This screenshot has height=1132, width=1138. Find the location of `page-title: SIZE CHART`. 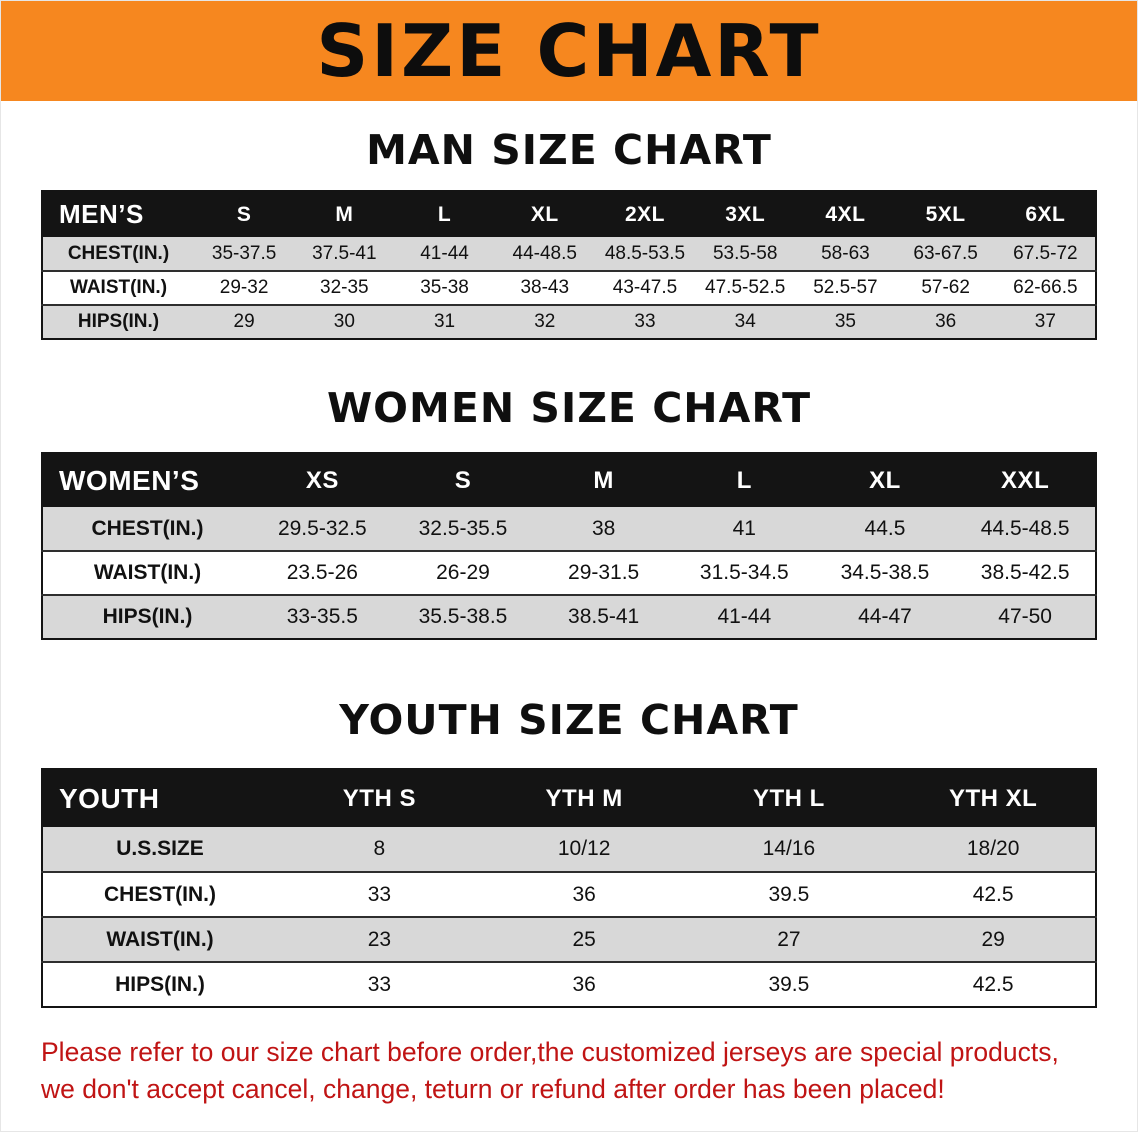

page-title: SIZE CHART is located at coordinates (569, 51).